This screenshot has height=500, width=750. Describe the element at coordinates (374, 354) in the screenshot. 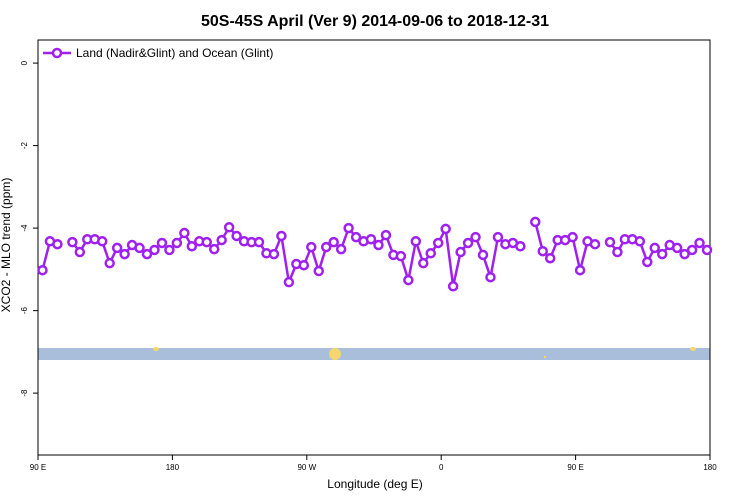

I see `surface-band` at that location.